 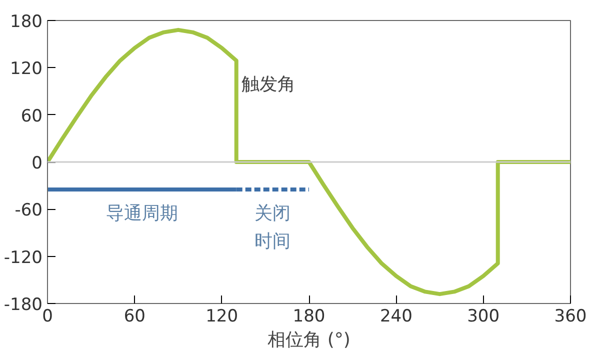 I want to click on y-tick-label: -60, so click(x=28, y=210).